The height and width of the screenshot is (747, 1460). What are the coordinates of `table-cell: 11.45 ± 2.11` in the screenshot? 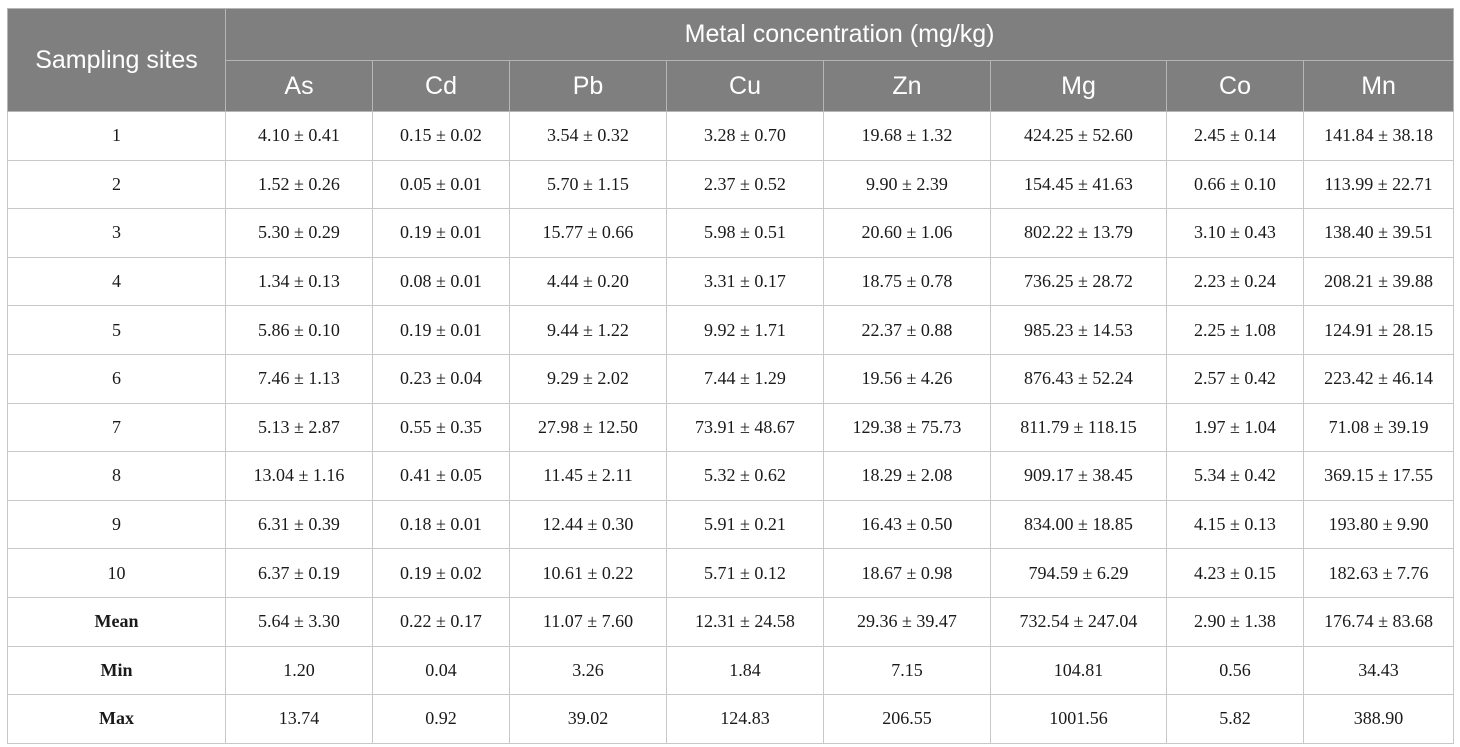 It's located at (588, 476).